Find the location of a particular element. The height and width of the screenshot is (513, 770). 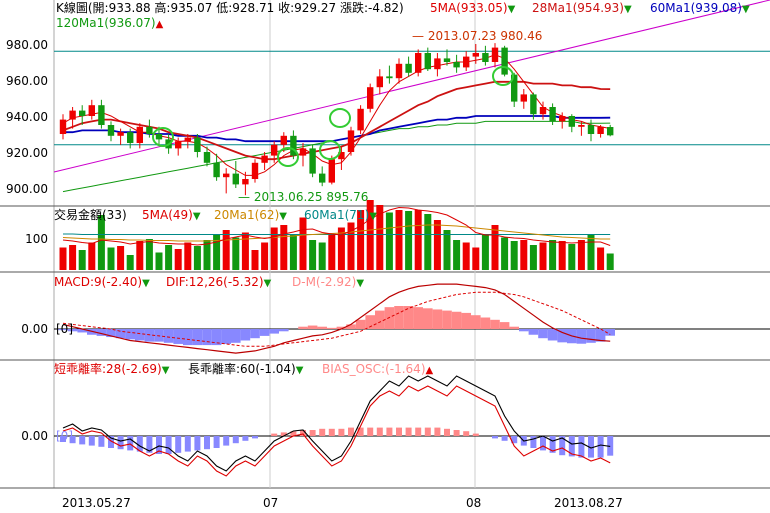

kline-ytick: 920.00 is located at coordinates (27, 153).